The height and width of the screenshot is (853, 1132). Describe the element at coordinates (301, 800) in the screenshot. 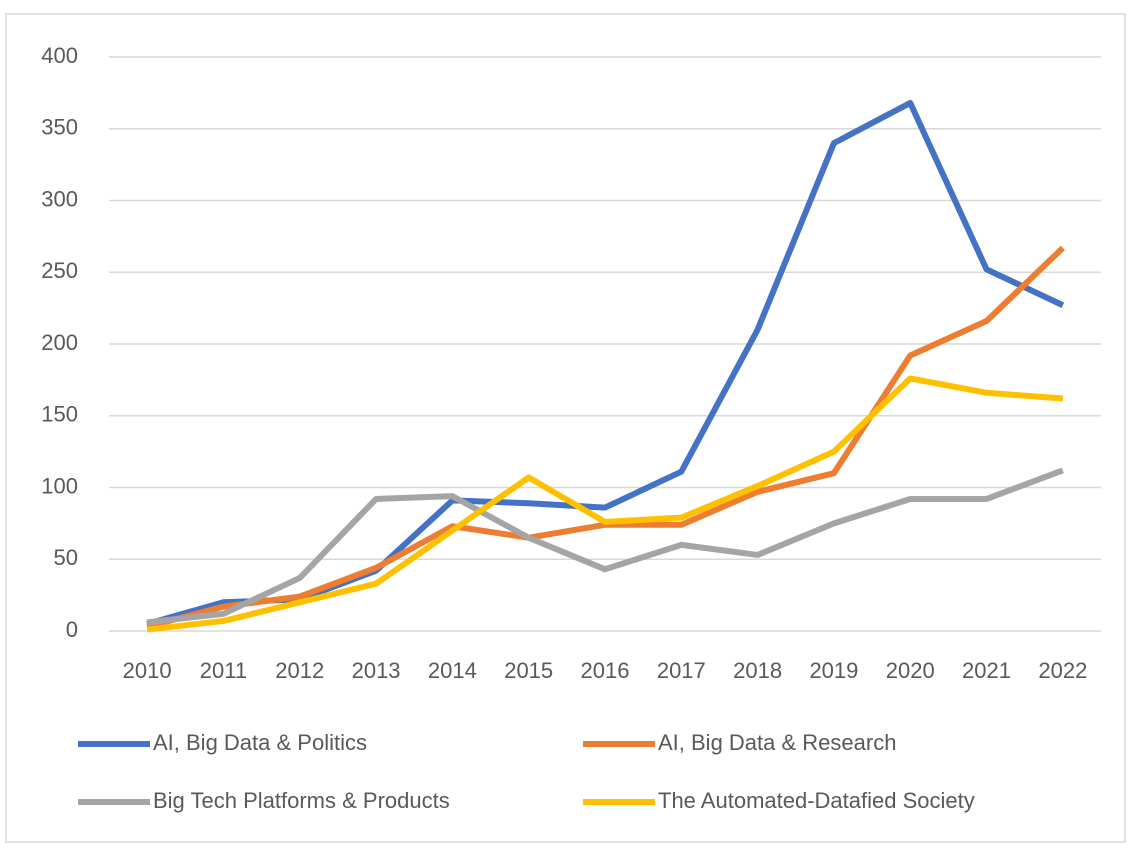

I see `legend-label: Big Tech Platforms & Products` at that location.